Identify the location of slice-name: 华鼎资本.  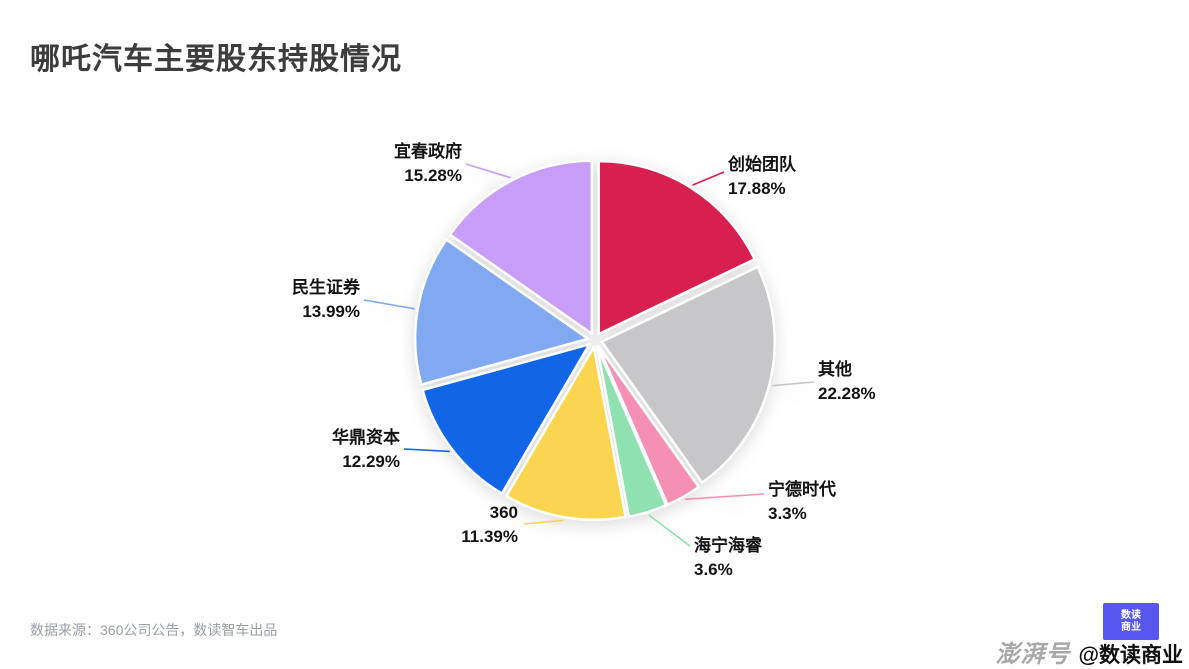
(366, 437).